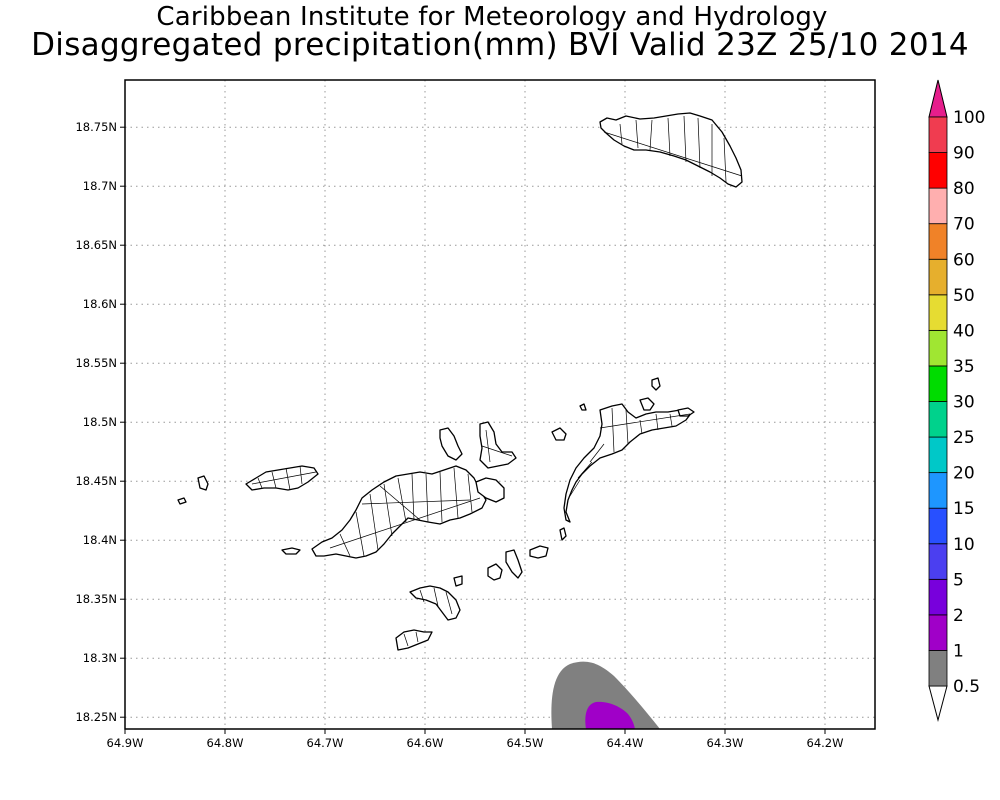  What do you see at coordinates (100, 658) in the screenshot?
I see `y-tick-label: 18.3N` at bounding box center [100, 658].